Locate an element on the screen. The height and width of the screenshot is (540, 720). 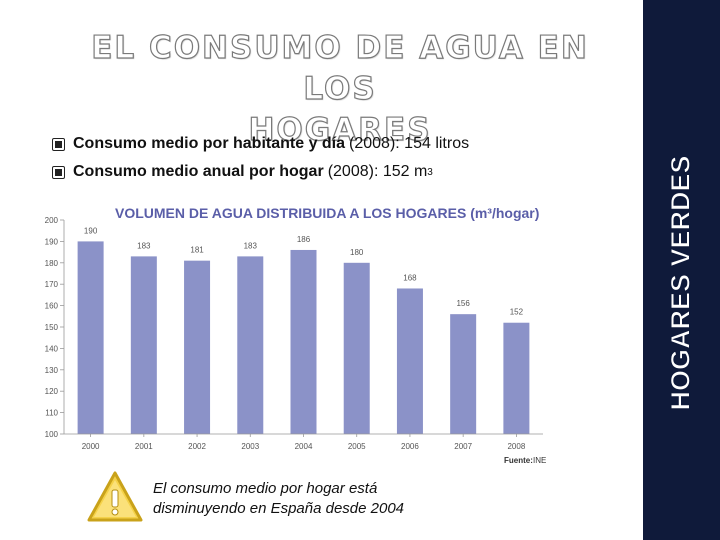
x-tick-label: 2006 is located at coordinates (410, 446).